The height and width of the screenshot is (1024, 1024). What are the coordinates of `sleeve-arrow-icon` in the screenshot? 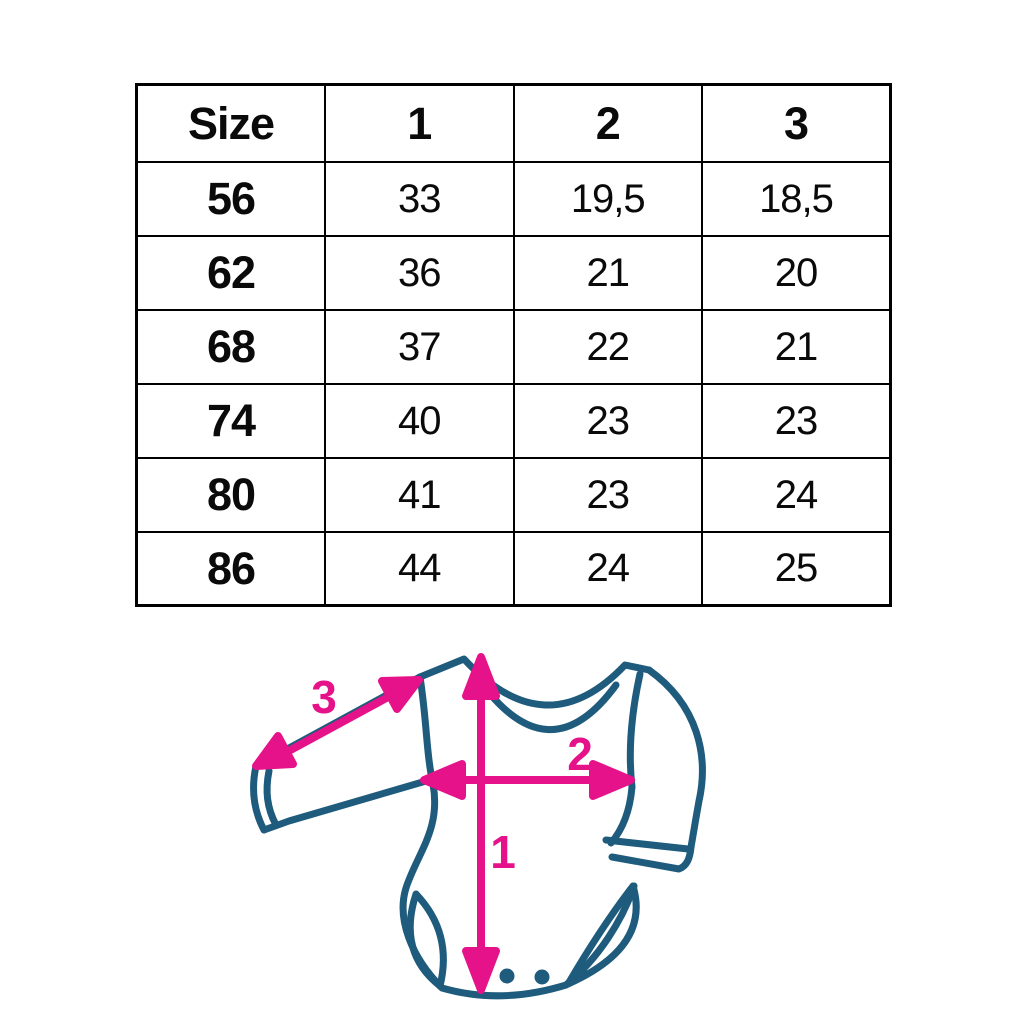 It's located at (337, 723).